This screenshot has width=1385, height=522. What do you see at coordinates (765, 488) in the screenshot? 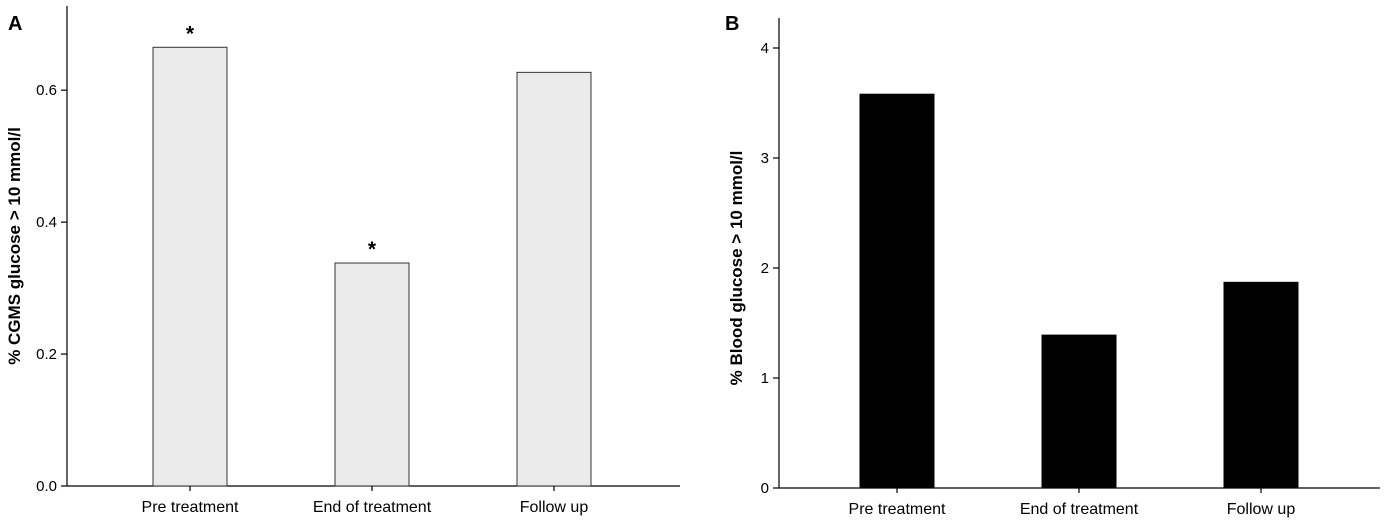
I see `y-tick-label: 0` at bounding box center [765, 488].